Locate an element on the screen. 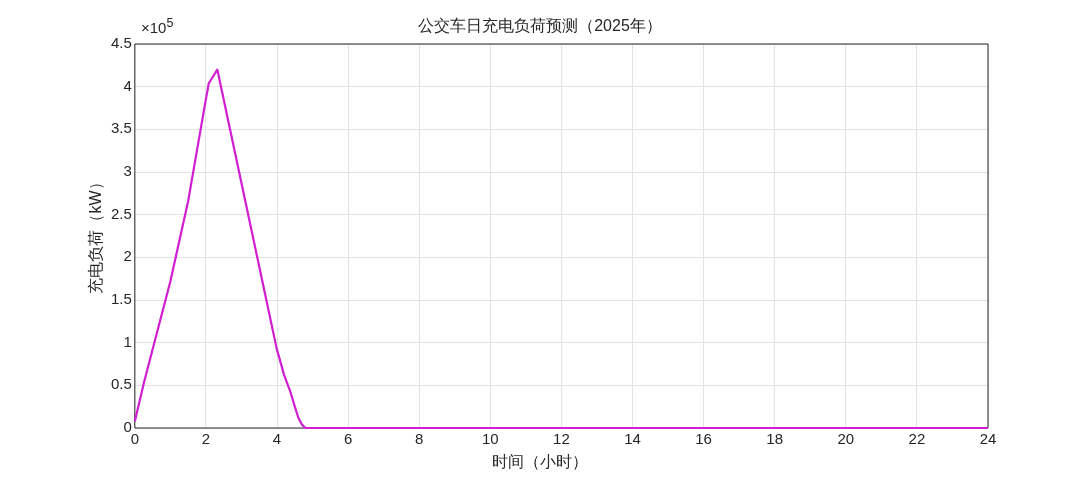 This screenshot has height=480, width=1080. x-tick-label: 10 is located at coordinates (490, 439).